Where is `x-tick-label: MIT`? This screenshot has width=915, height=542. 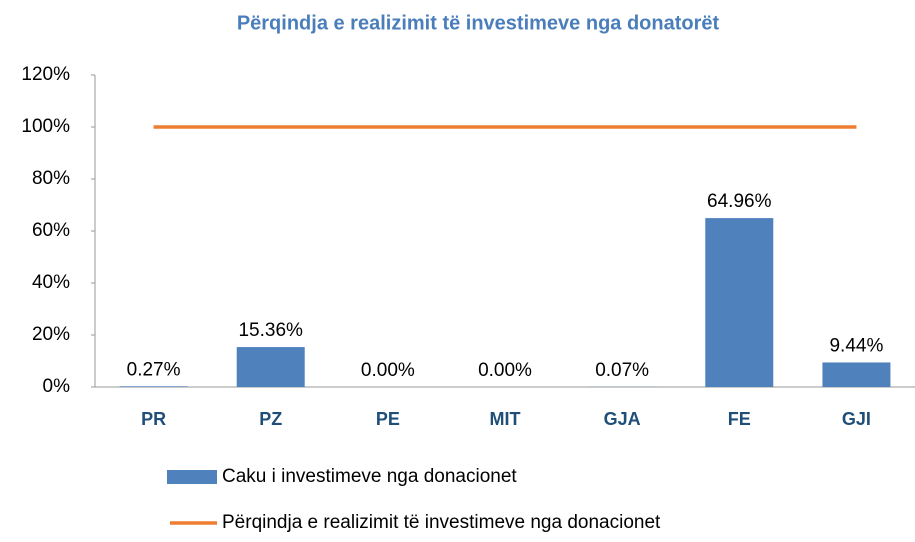 x-tick-label: MIT is located at coordinates (505, 419).